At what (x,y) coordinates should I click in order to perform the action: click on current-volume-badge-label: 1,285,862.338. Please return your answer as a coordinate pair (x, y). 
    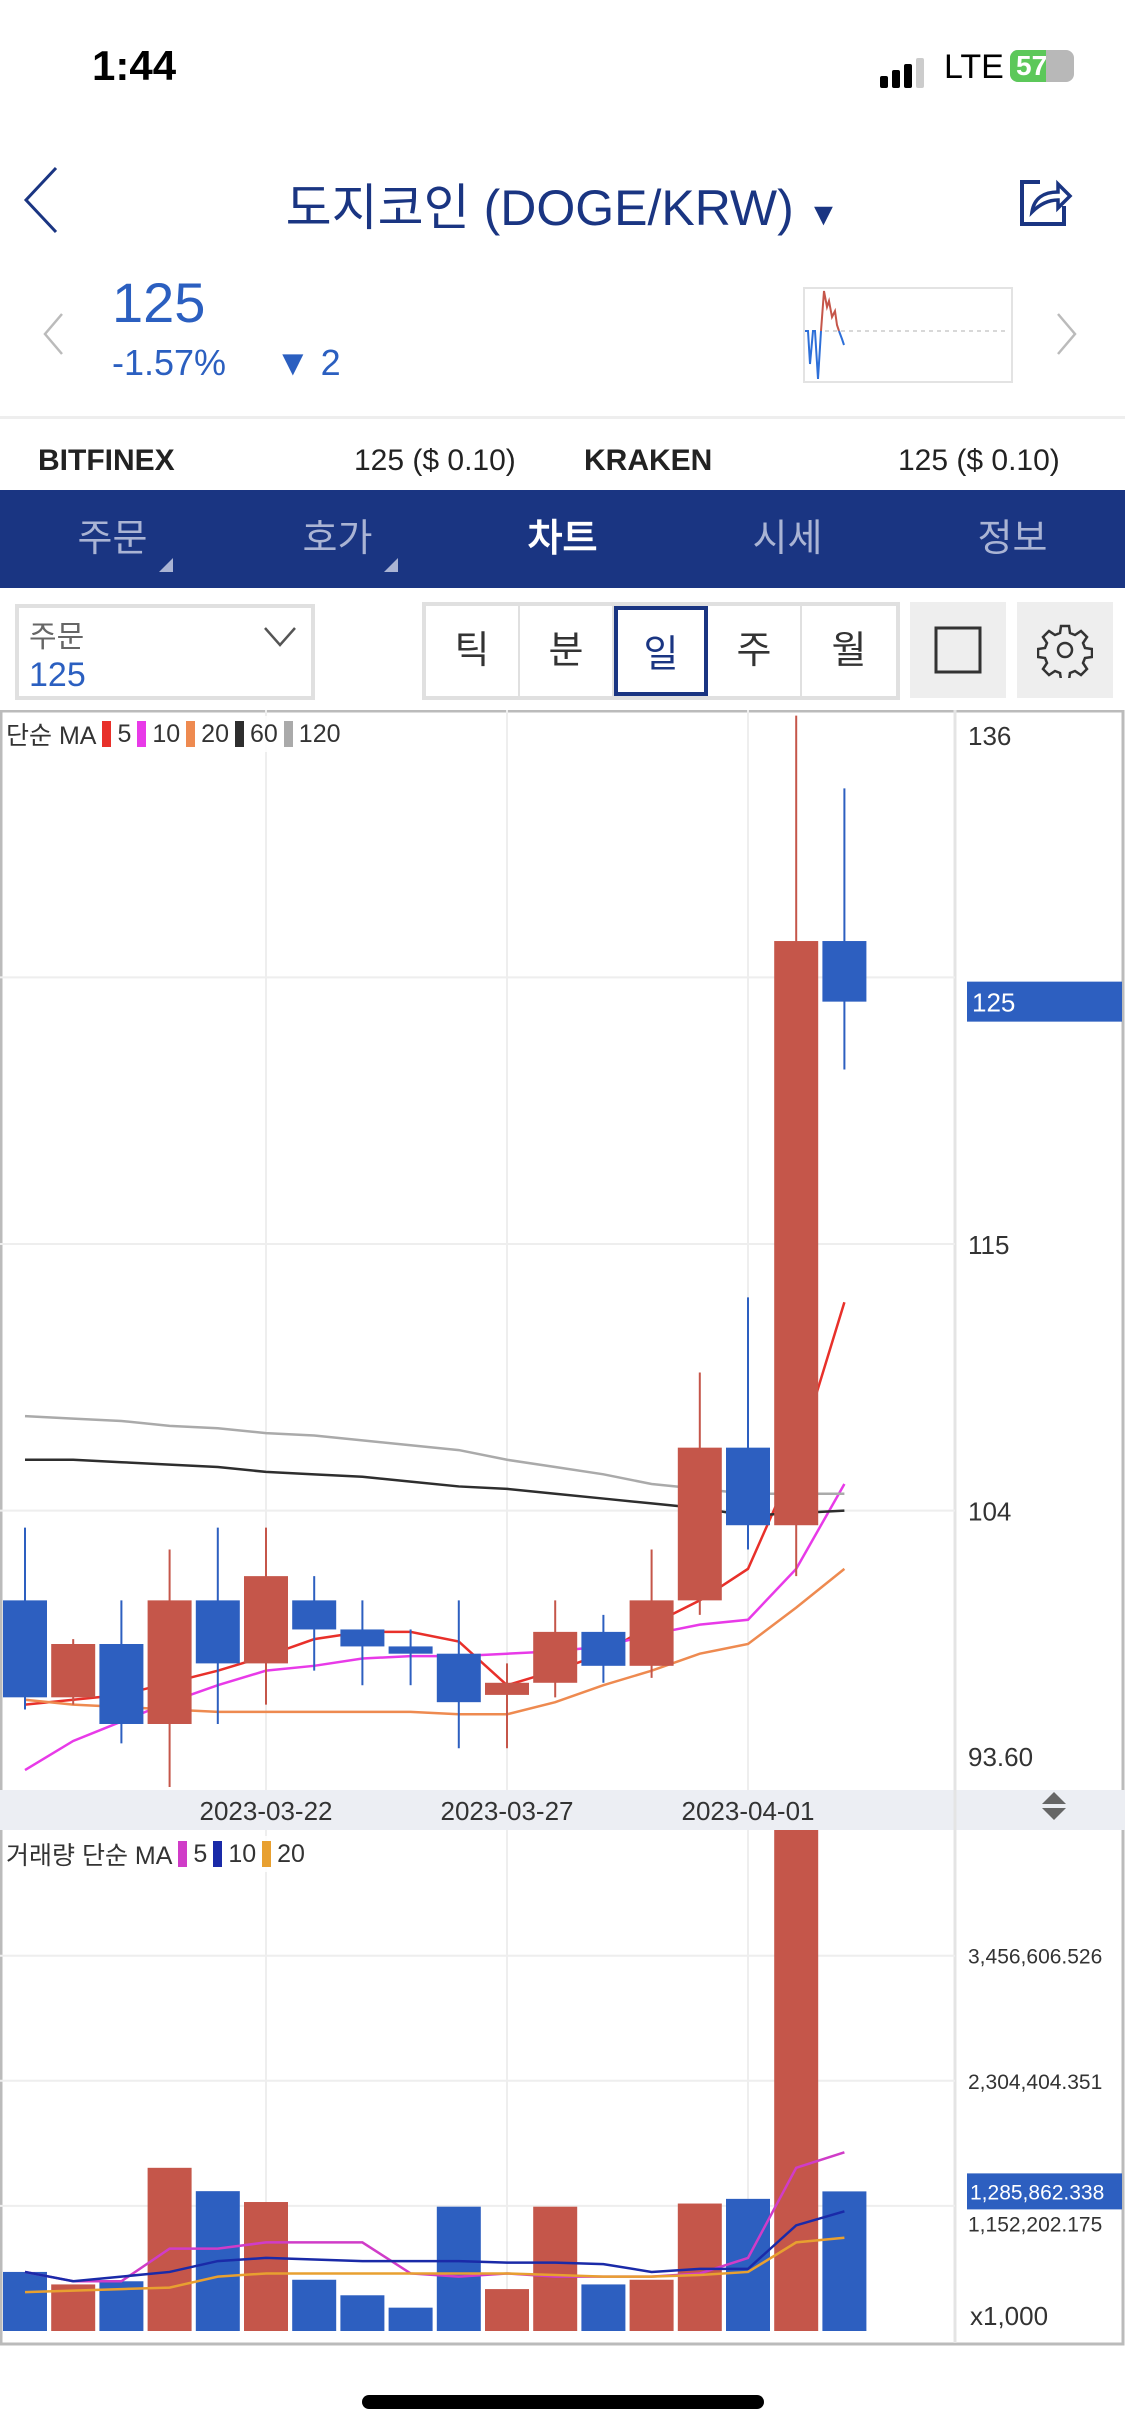
    Looking at the image, I should click on (1037, 2192).